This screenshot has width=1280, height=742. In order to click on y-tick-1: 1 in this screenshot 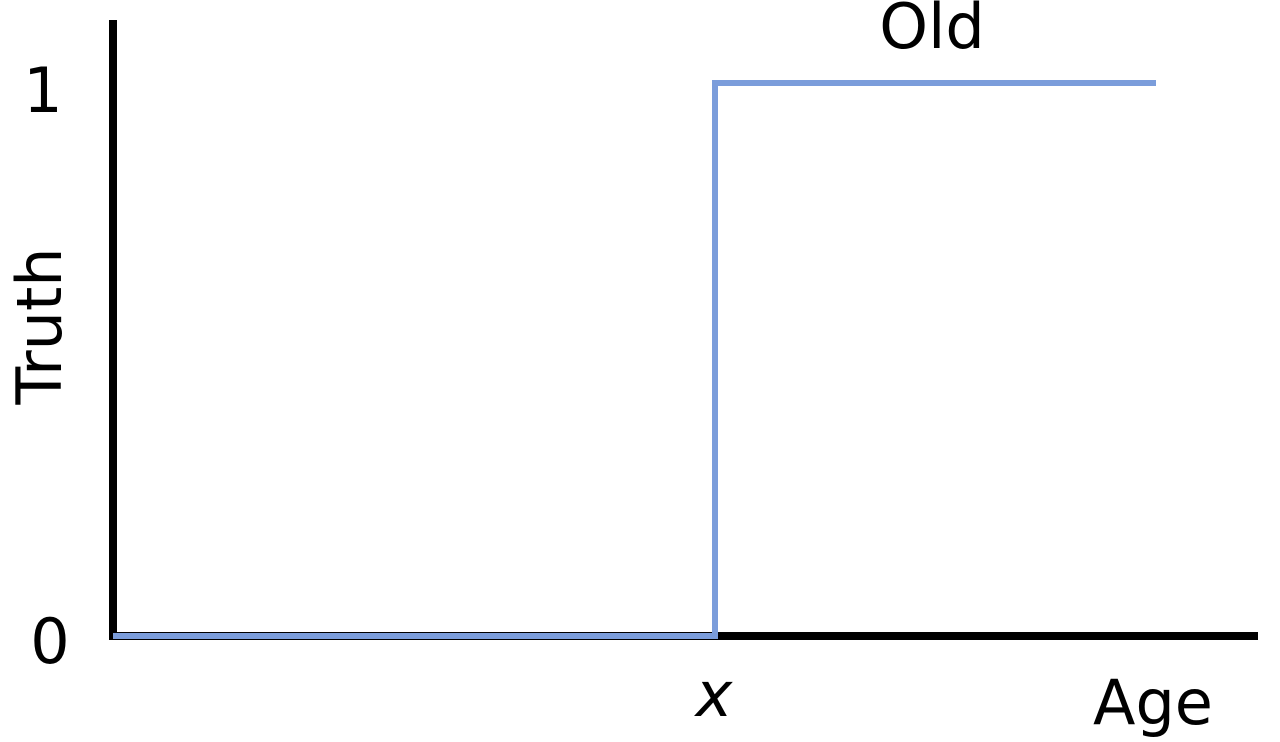, I will do `click(42, 90)`.